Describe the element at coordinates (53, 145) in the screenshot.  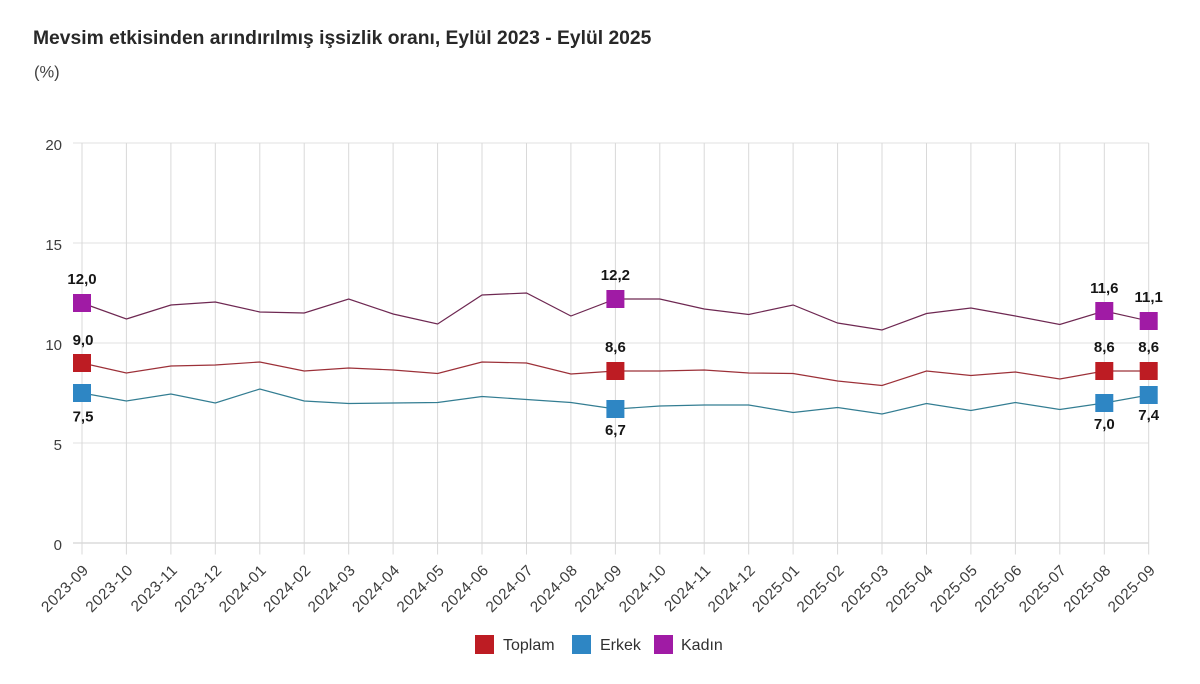
I see `svg-text: 20` at that location.